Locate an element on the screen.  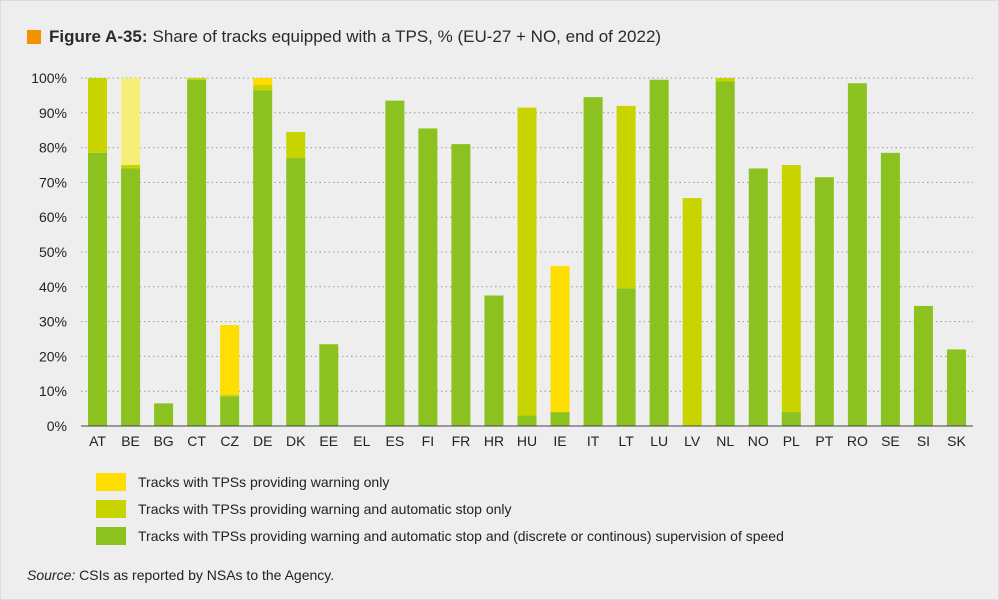
bar-segment-sk-s0 is located at coordinates (956, 387).